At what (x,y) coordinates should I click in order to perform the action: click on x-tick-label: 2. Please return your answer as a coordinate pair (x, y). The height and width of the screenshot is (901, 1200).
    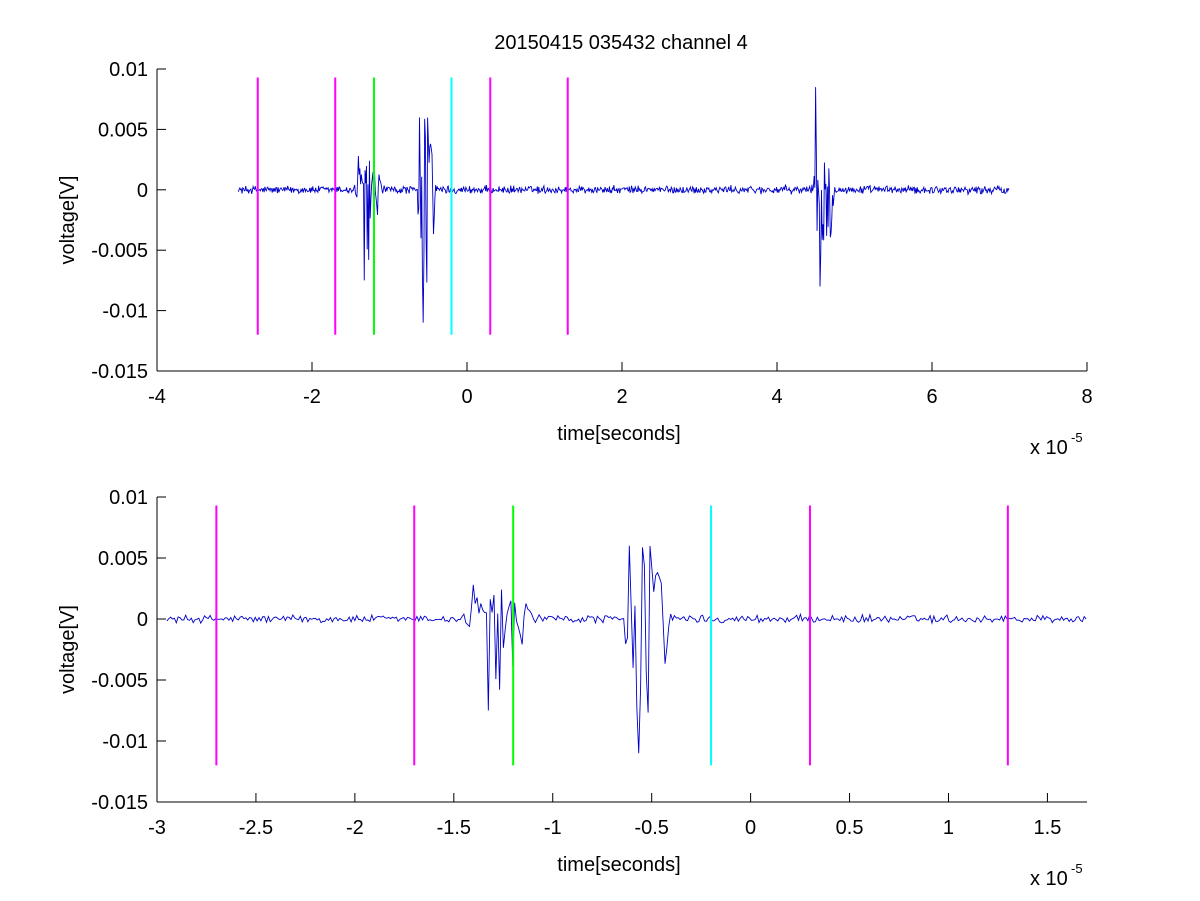
    Looking at the image, I should click on (621, 397).